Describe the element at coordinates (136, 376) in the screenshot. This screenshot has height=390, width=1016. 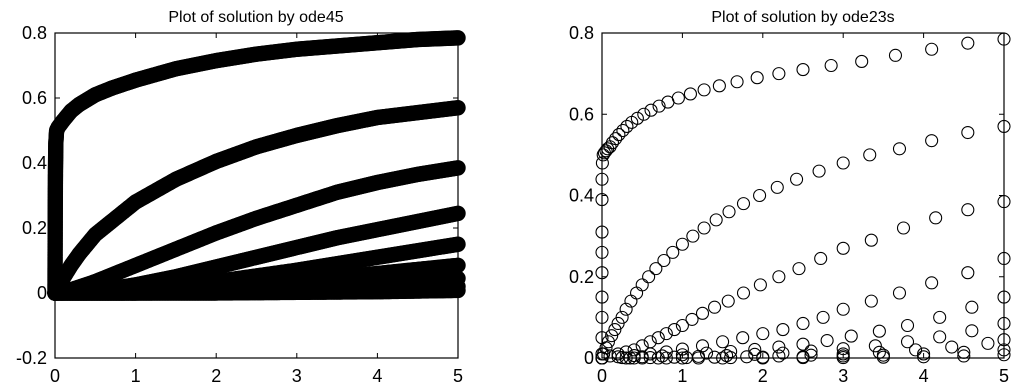
I see `ode45-x-tick-label: 1` at that location.